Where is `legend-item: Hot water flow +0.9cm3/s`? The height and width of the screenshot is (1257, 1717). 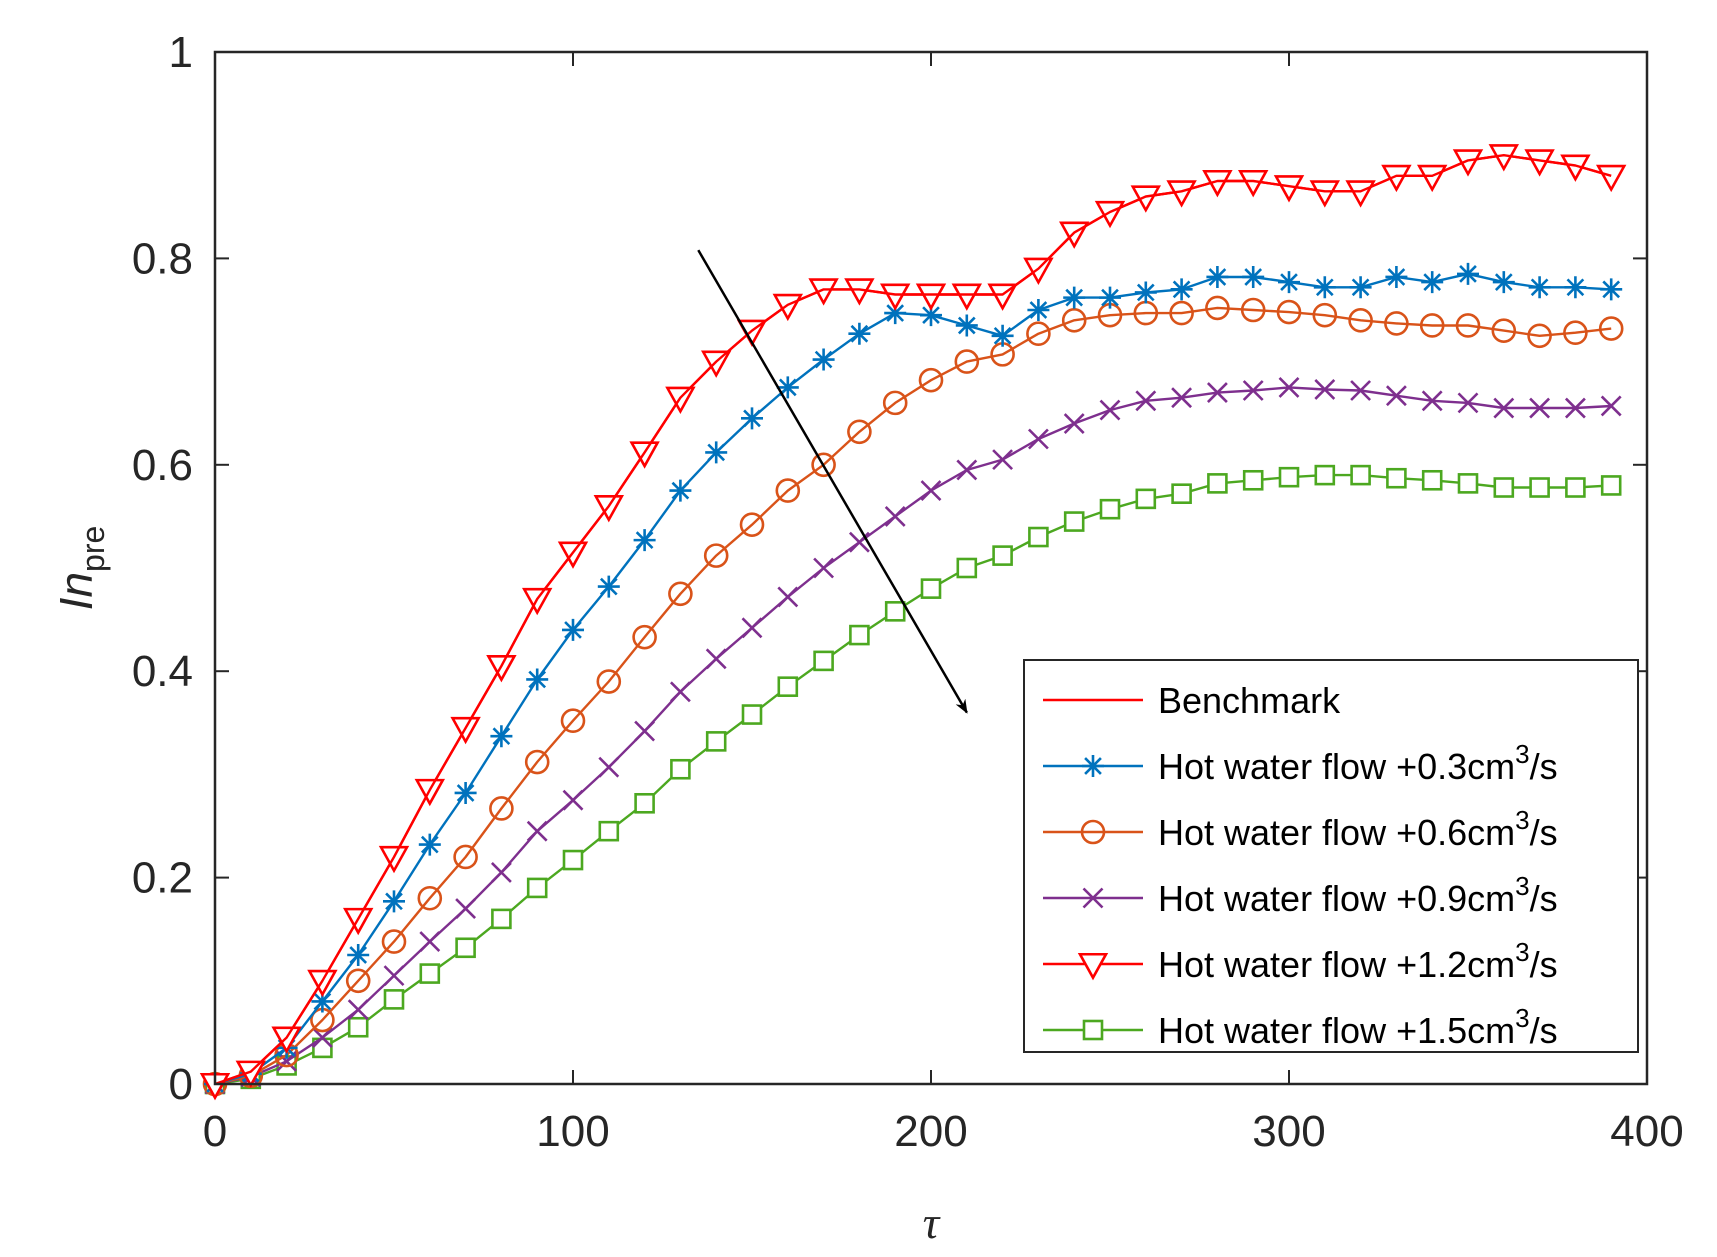 legend-item: Hot water flow +0.9cm3/s is located at coordinates (1300, 895).